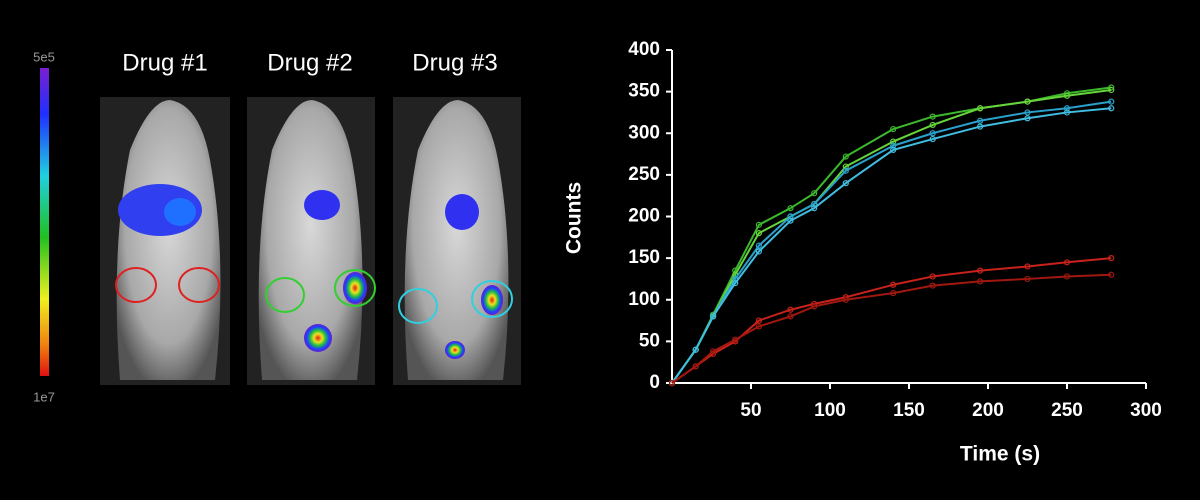  I want to click on y-tick-label: 300, so click(644, 132).